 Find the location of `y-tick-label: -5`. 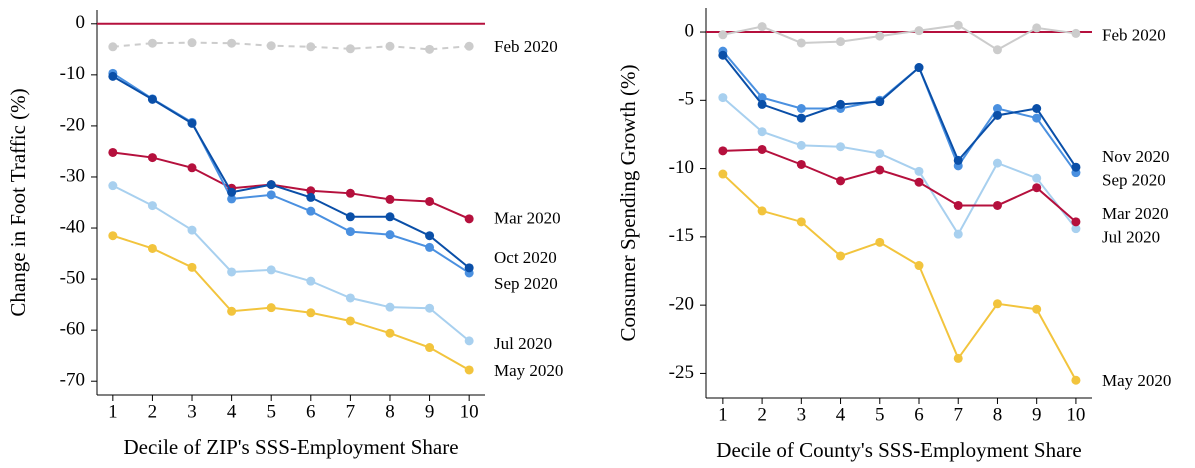

y-tick-label: -5 is located at coordinates (686, 99).